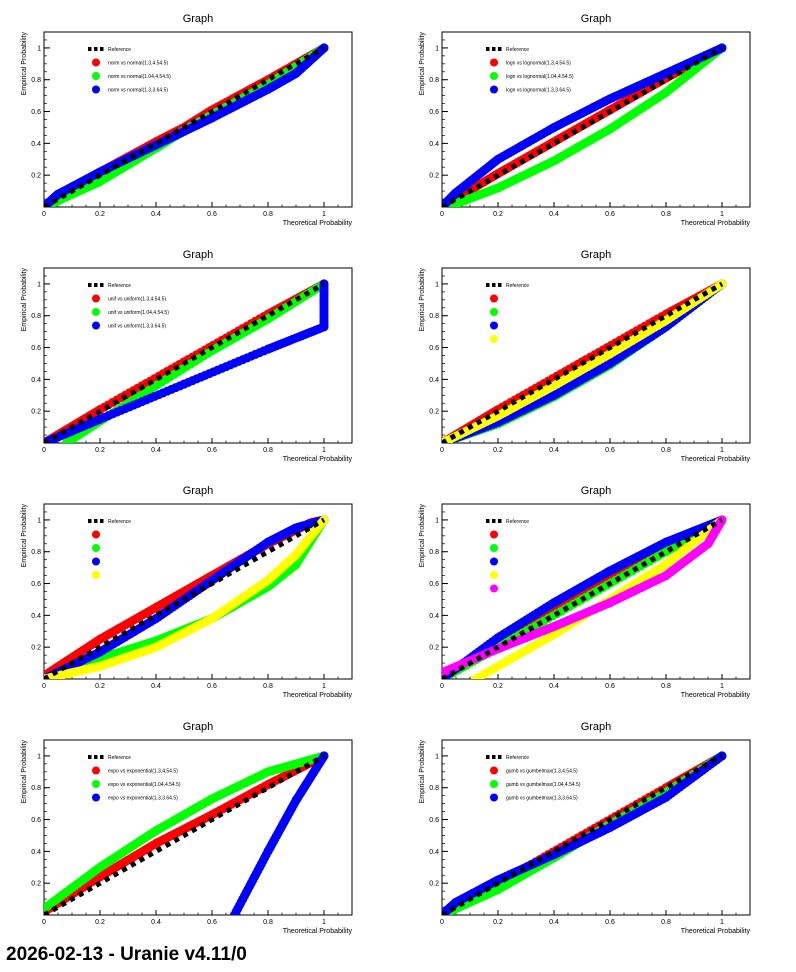 This screenshot has width=796, height=972. I want to click on legend-label: unif vs uniform(1.04,4.54.5), so click(138, 313).